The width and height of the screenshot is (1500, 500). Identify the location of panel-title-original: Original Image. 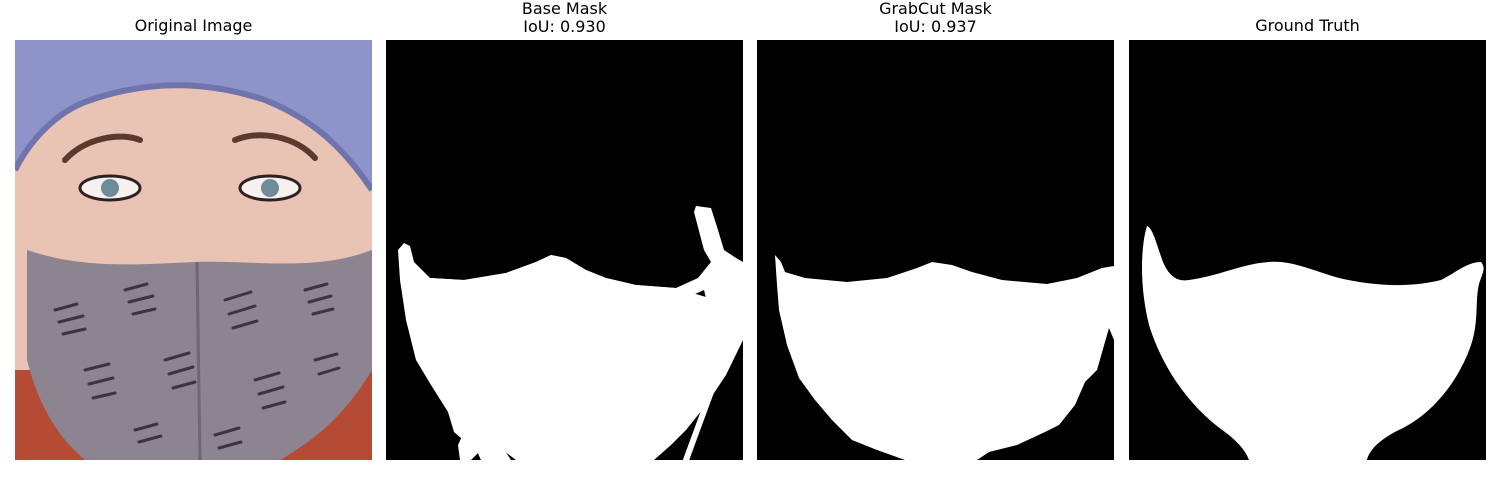
(193, 26).